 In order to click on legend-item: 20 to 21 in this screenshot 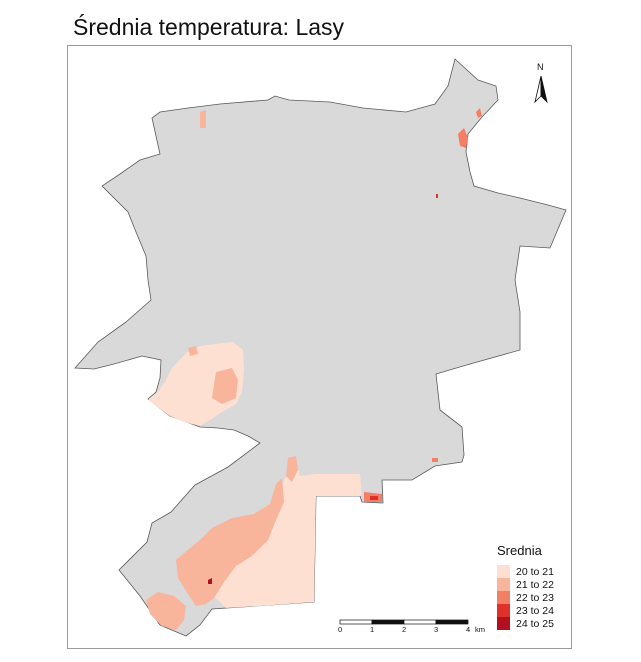, I will do `click(531, 571)`.